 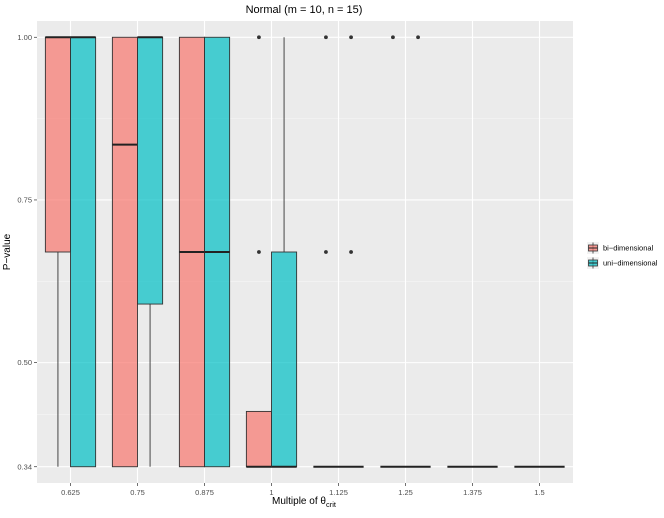 What do you see at coordinates (204, 492) in the screenshot?
I see `x-tick-label: 0.875` at bounding box center [204, 492].